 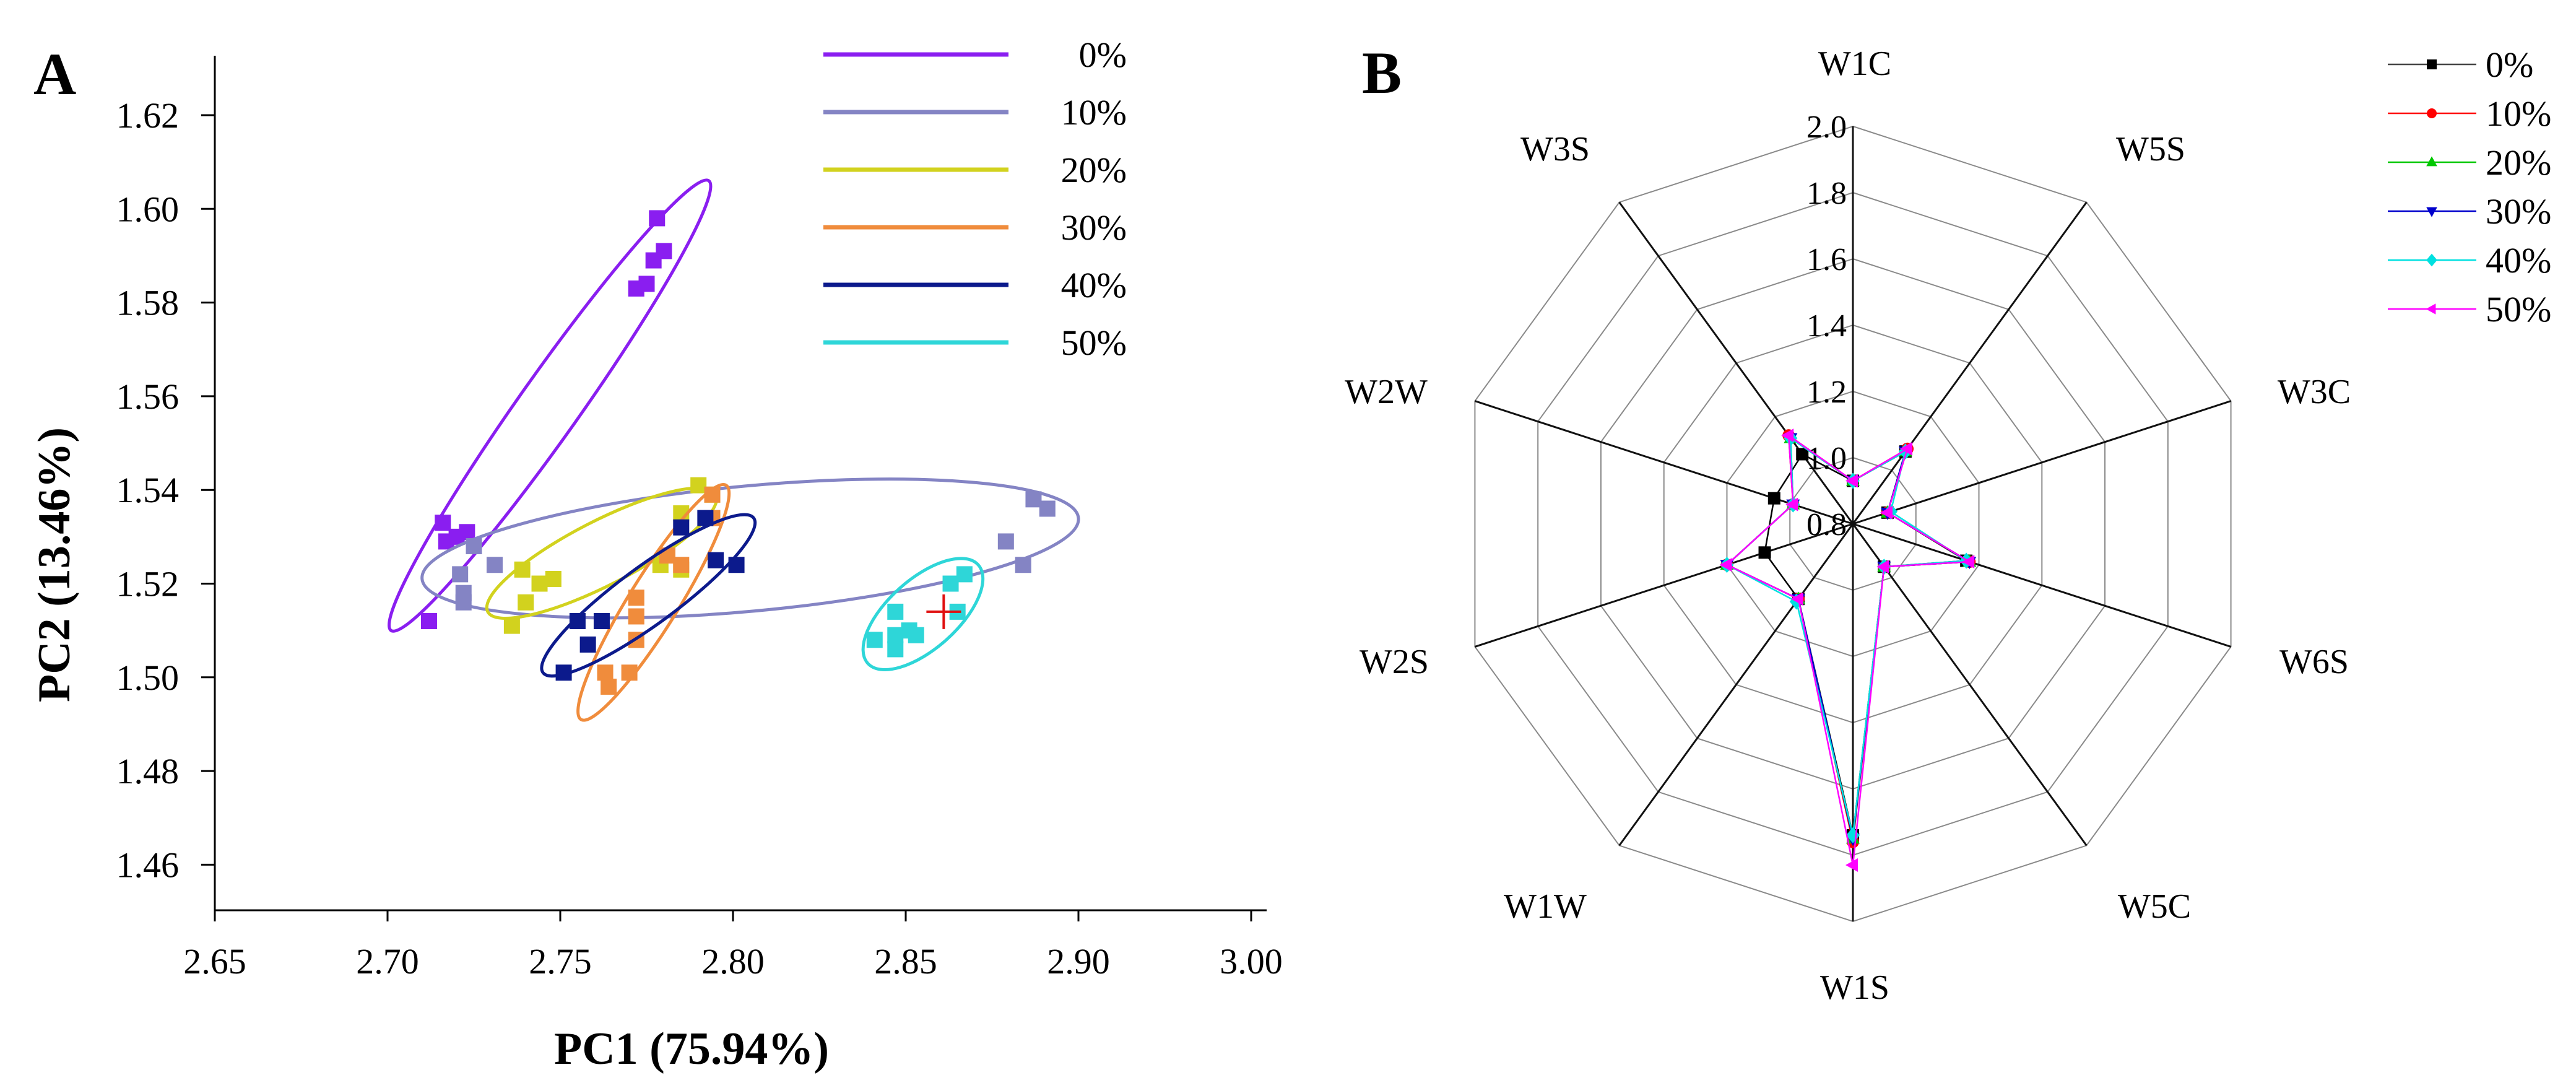 I want to click on axis-label-w3s: W3S, so click(x=1555, y=149).